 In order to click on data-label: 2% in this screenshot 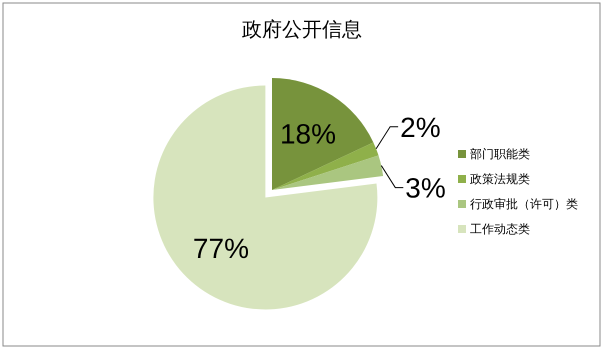, I will do `click(420, 127)`.